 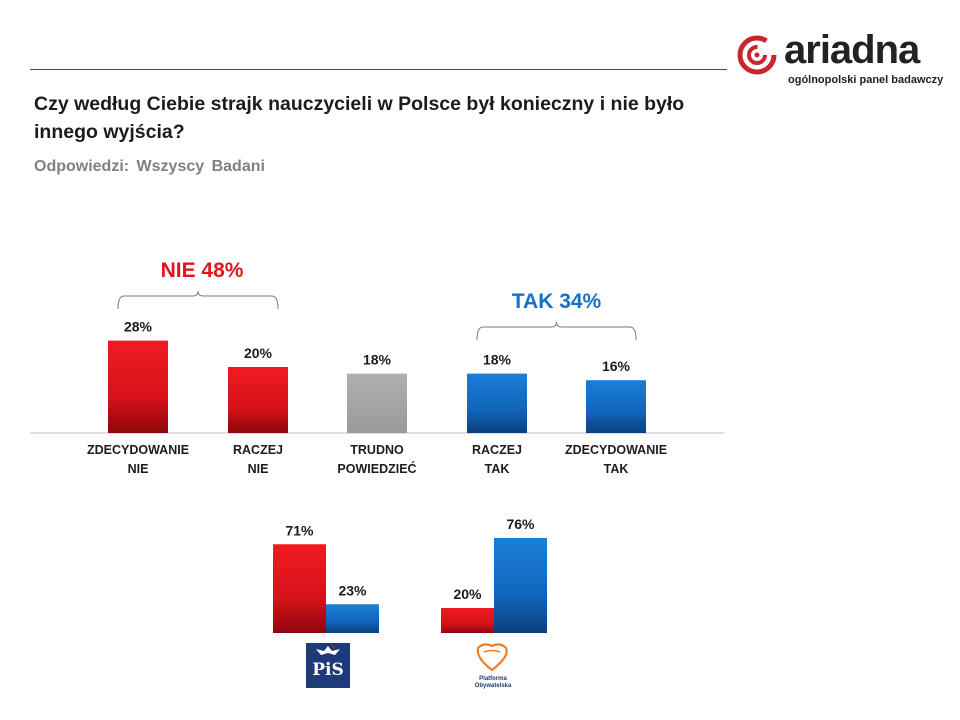 I want to click on group-label-1: TAK 34%, so click(x=557, y=301).